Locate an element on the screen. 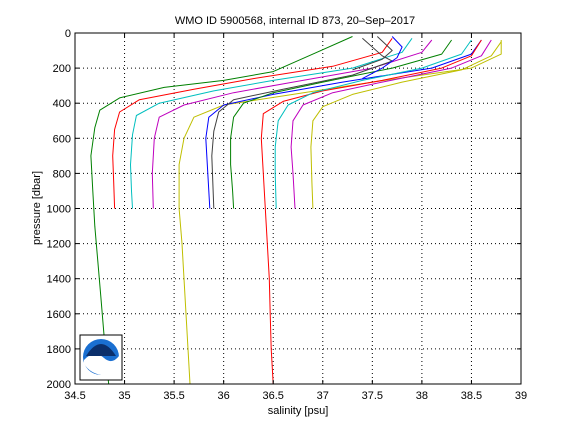 The image size is (576, 432). y-tick-label: 1600 is located at coordinates (59, 315).